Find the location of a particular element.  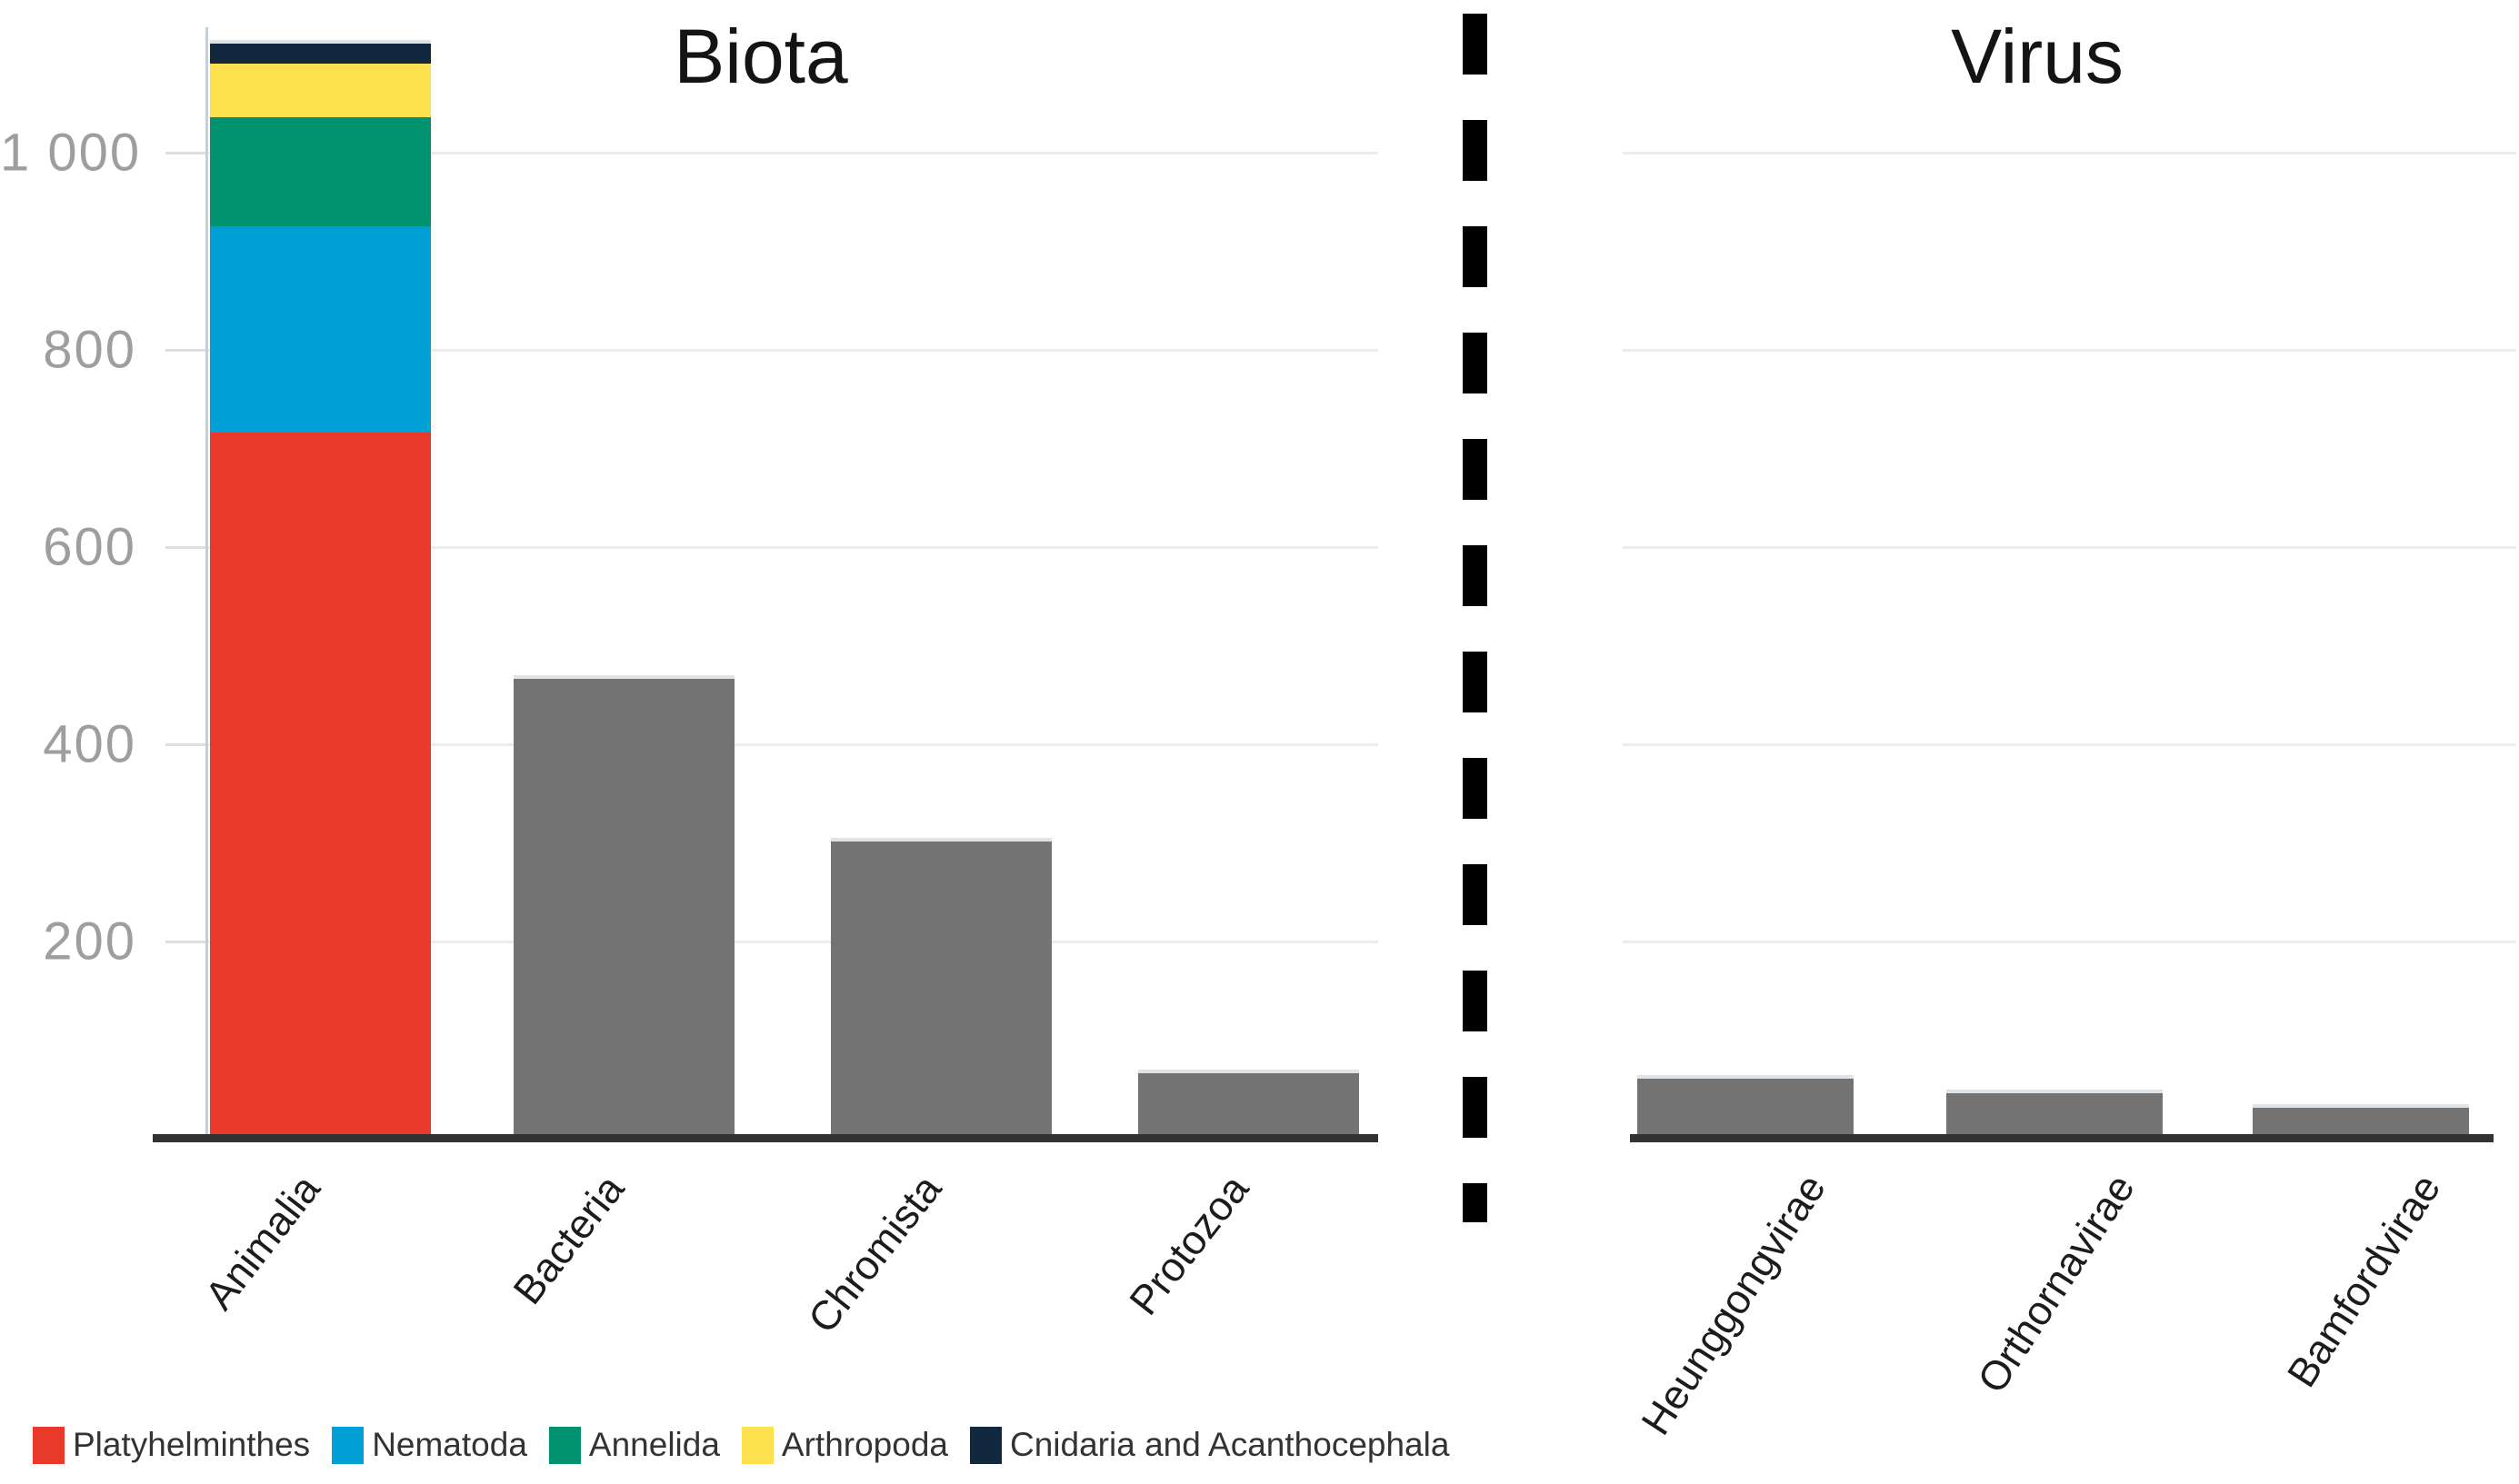

x-label-animalia: Animalia is located at coordinates (262, 1242).